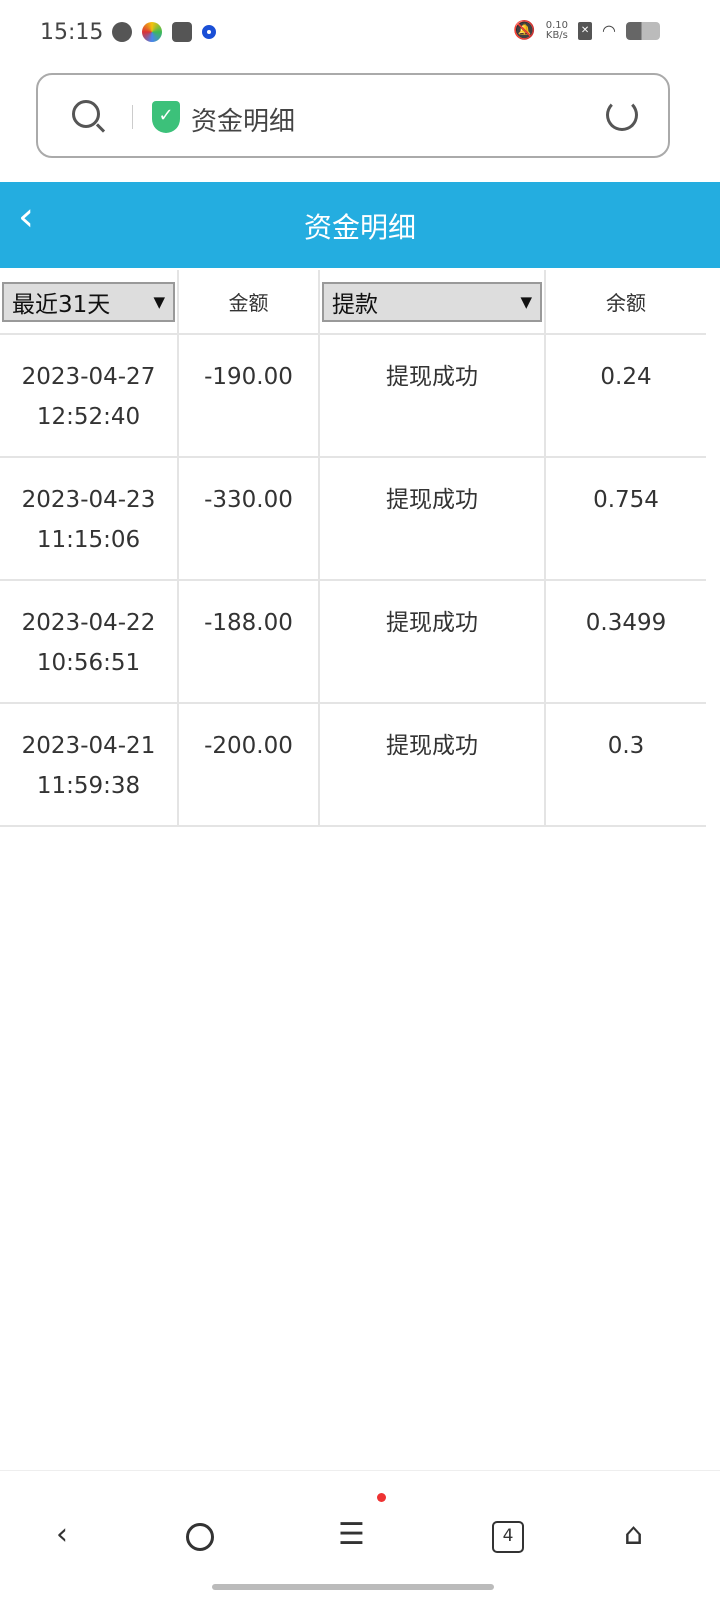 This screenshot has height=1600, width=720. Describe the element at coordinates (182, 32) in the screenshot. I see `play-icon` at that location.